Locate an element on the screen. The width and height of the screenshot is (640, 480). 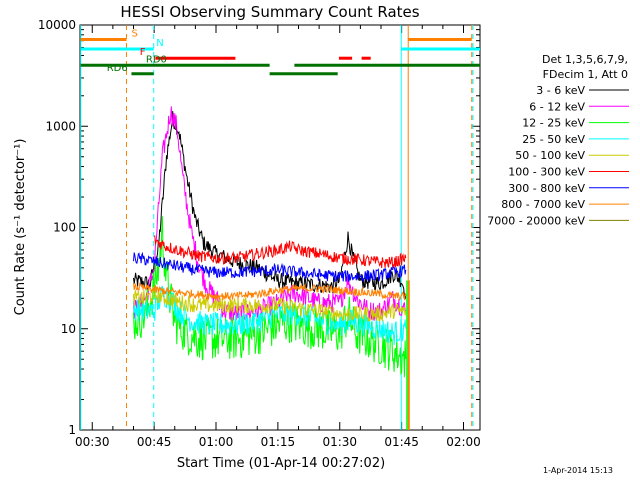
flag-label: S is located at coordinates (134, 33).